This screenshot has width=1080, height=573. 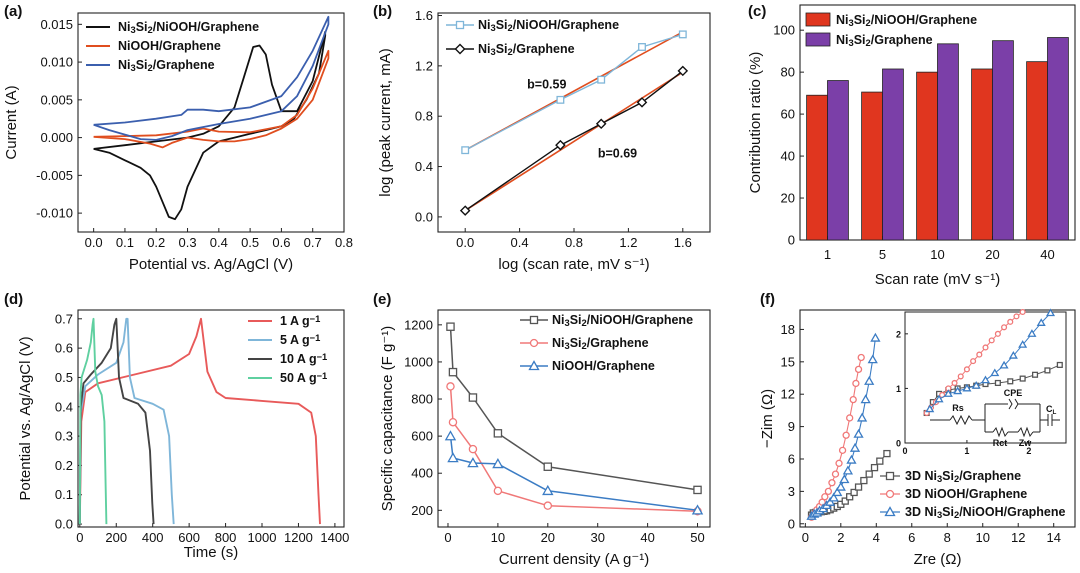 What do you see at coordinates (961, 420) in the screenshot?
I see `resistor-rs` at bounding box center [961, 420].